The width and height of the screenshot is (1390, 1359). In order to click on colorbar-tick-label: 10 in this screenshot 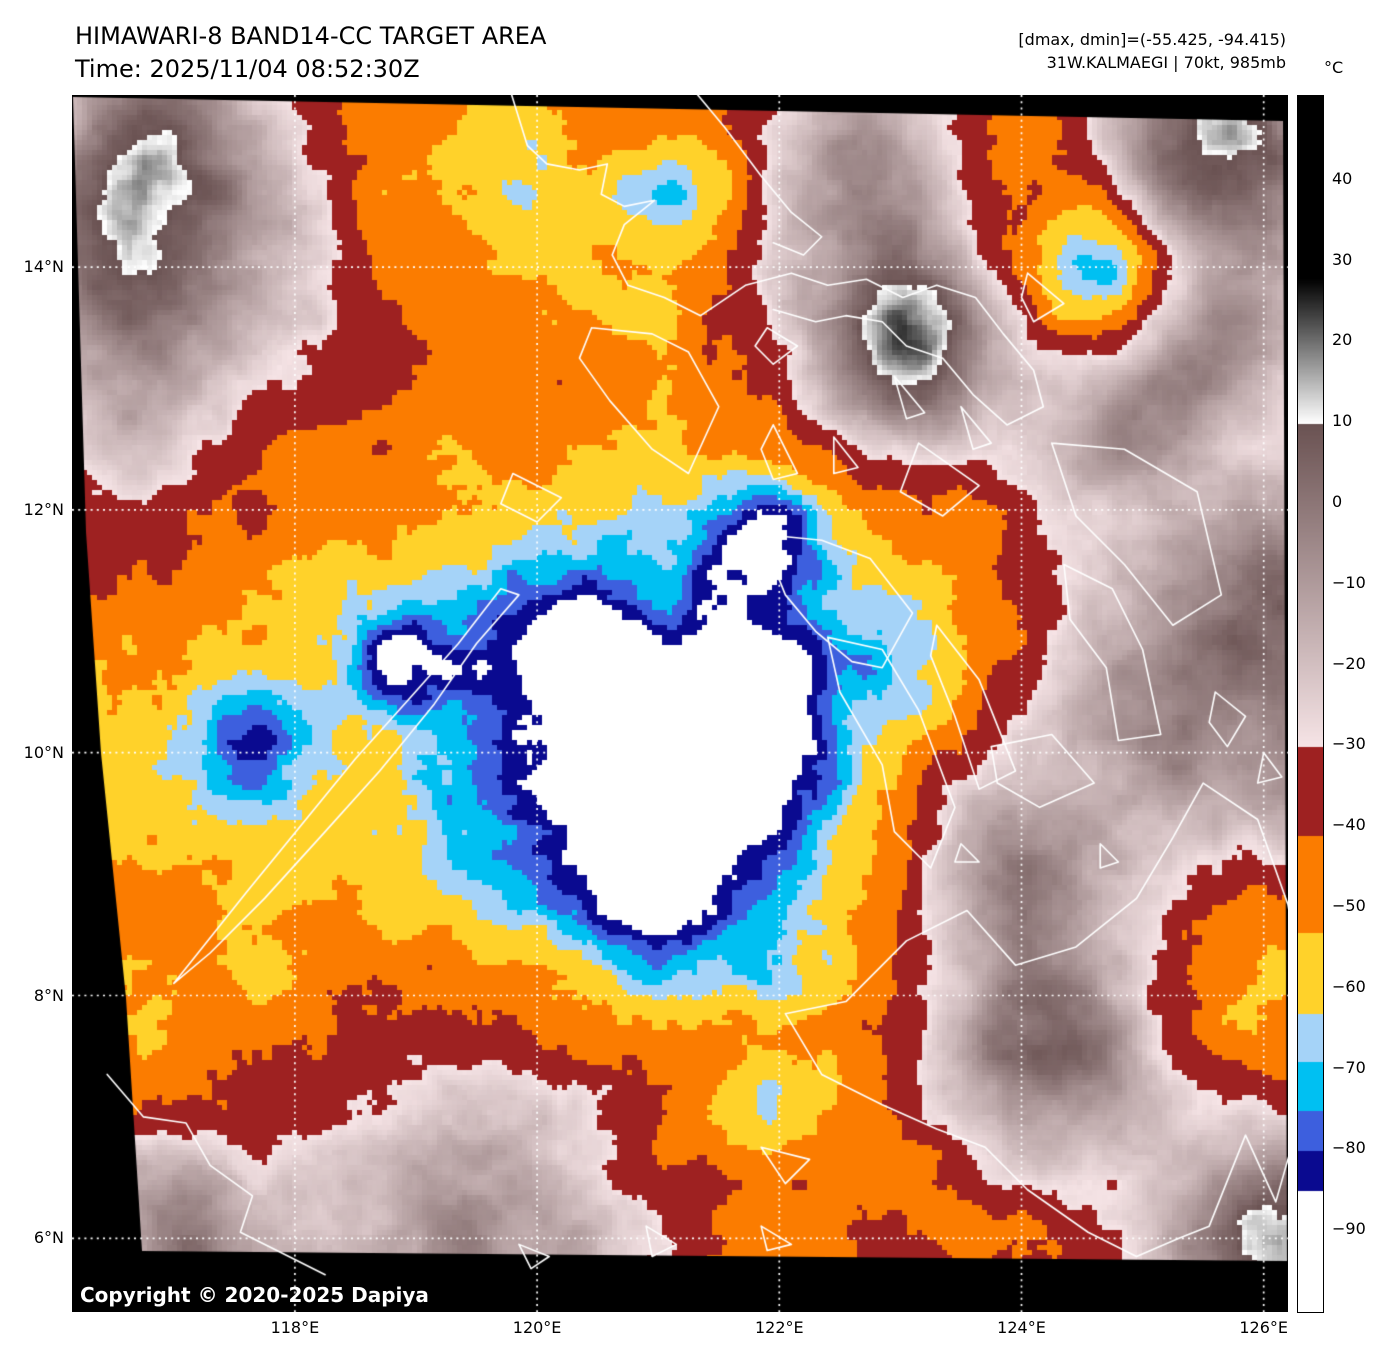, I will do `click(1342, 421)`.